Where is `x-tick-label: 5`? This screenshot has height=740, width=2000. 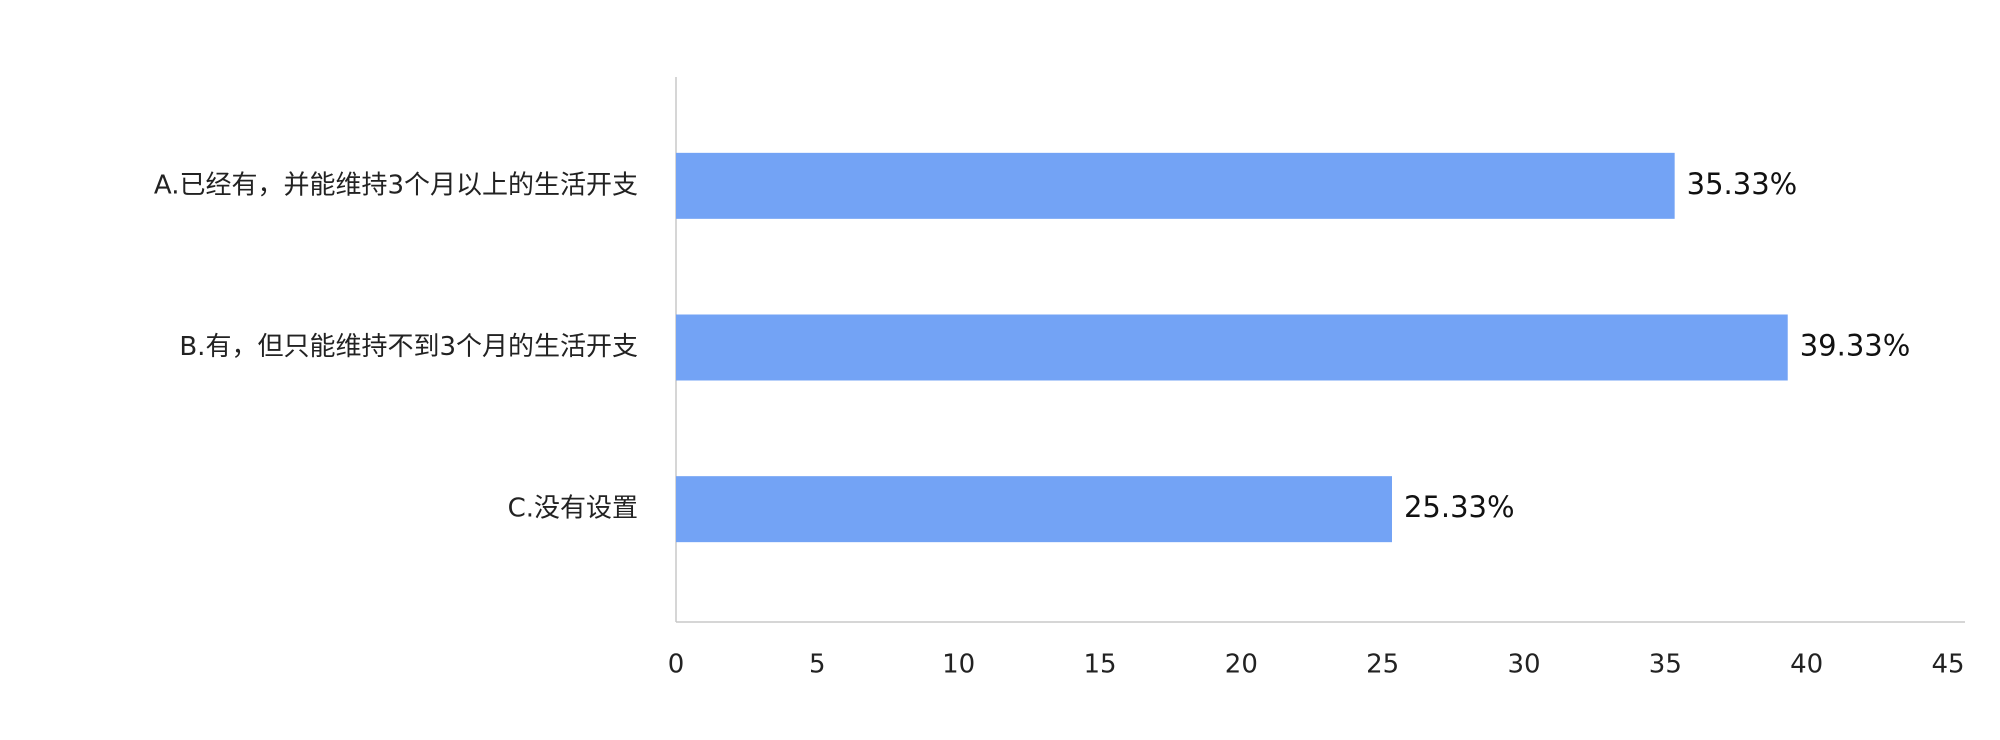 x-tick-label: 5 is located at coordinates (817, 665).